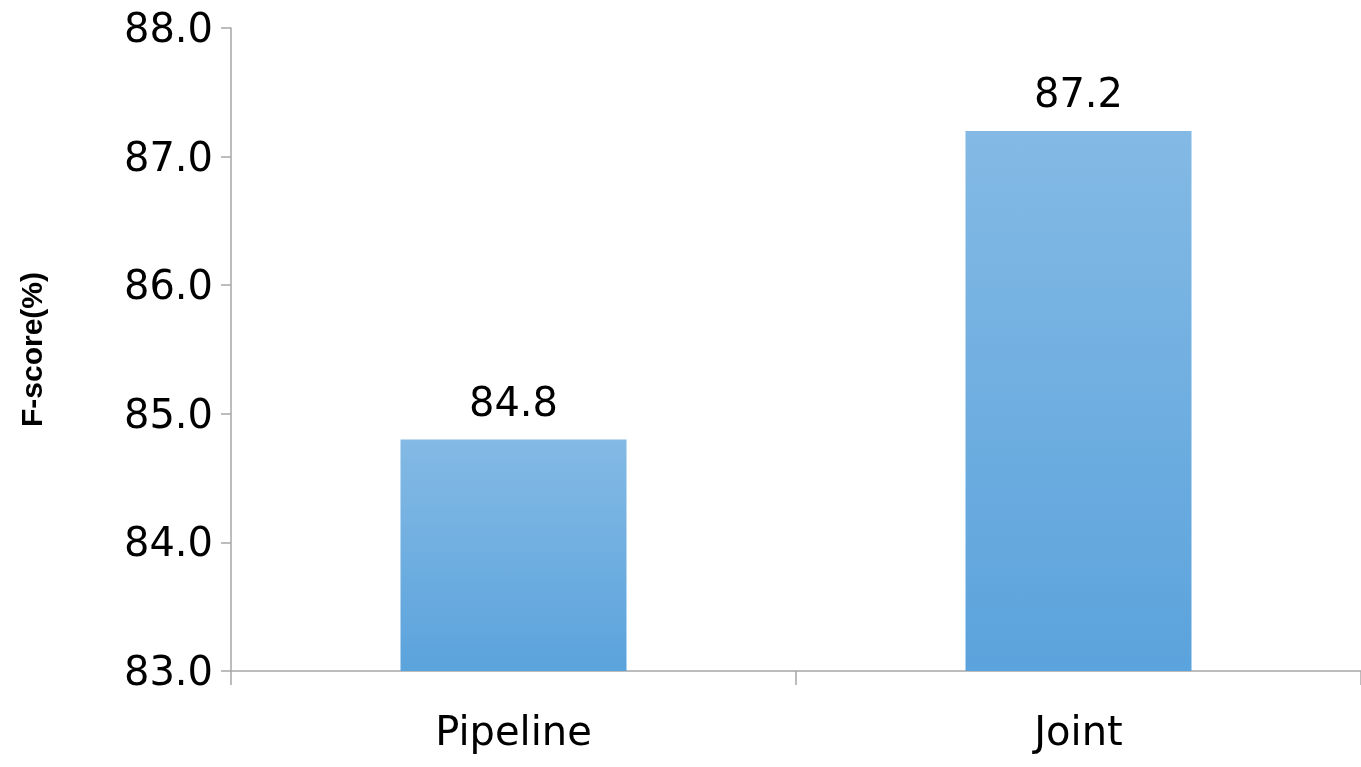 The height and width of the screenshot is (767, 1361). What do you see at coordinates (1078, 92) in the screenshot?
I see `data-label: 87.2` at bounding box center [1078, 92].